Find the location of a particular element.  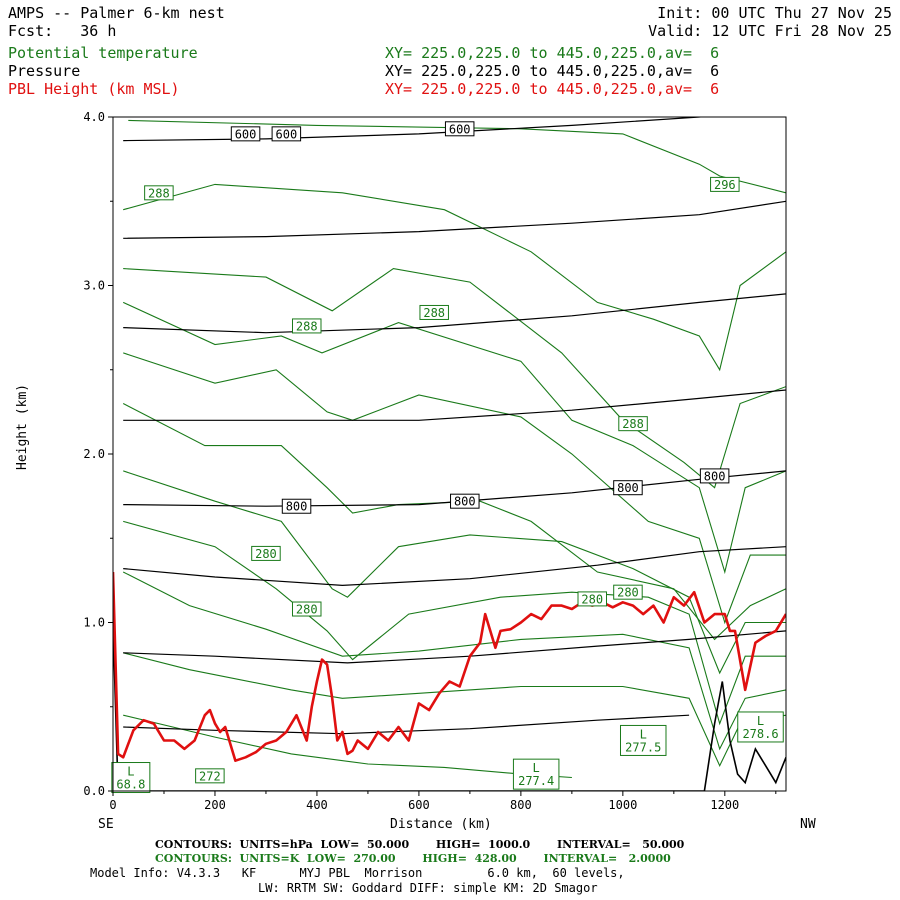

y-axis-title: Height (km) is located at coordinates (22, 426).